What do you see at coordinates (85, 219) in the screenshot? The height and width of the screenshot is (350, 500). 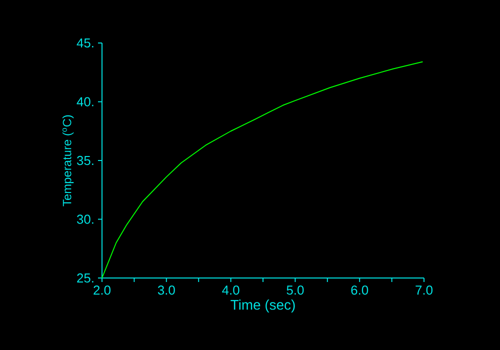 I see `y-tick-label: 30.` at bounding box center [85, 219].